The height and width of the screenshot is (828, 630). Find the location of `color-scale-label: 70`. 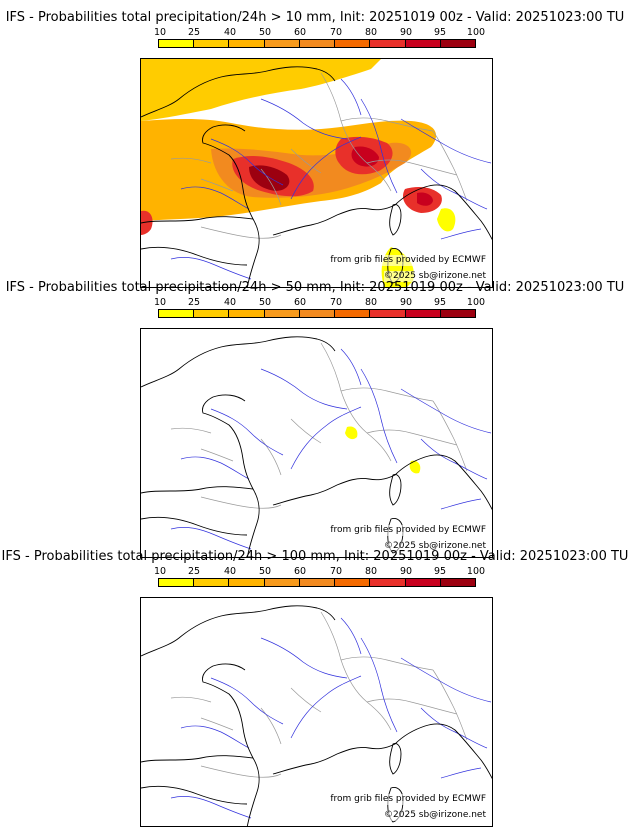

color-scale-label: 70 is located at coordinates (336, 32).